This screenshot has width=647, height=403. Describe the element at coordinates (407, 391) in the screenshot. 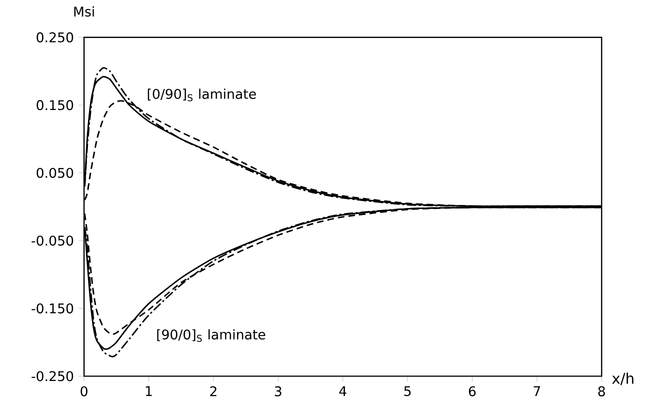

I see `x-tick-label: 5` at that location.